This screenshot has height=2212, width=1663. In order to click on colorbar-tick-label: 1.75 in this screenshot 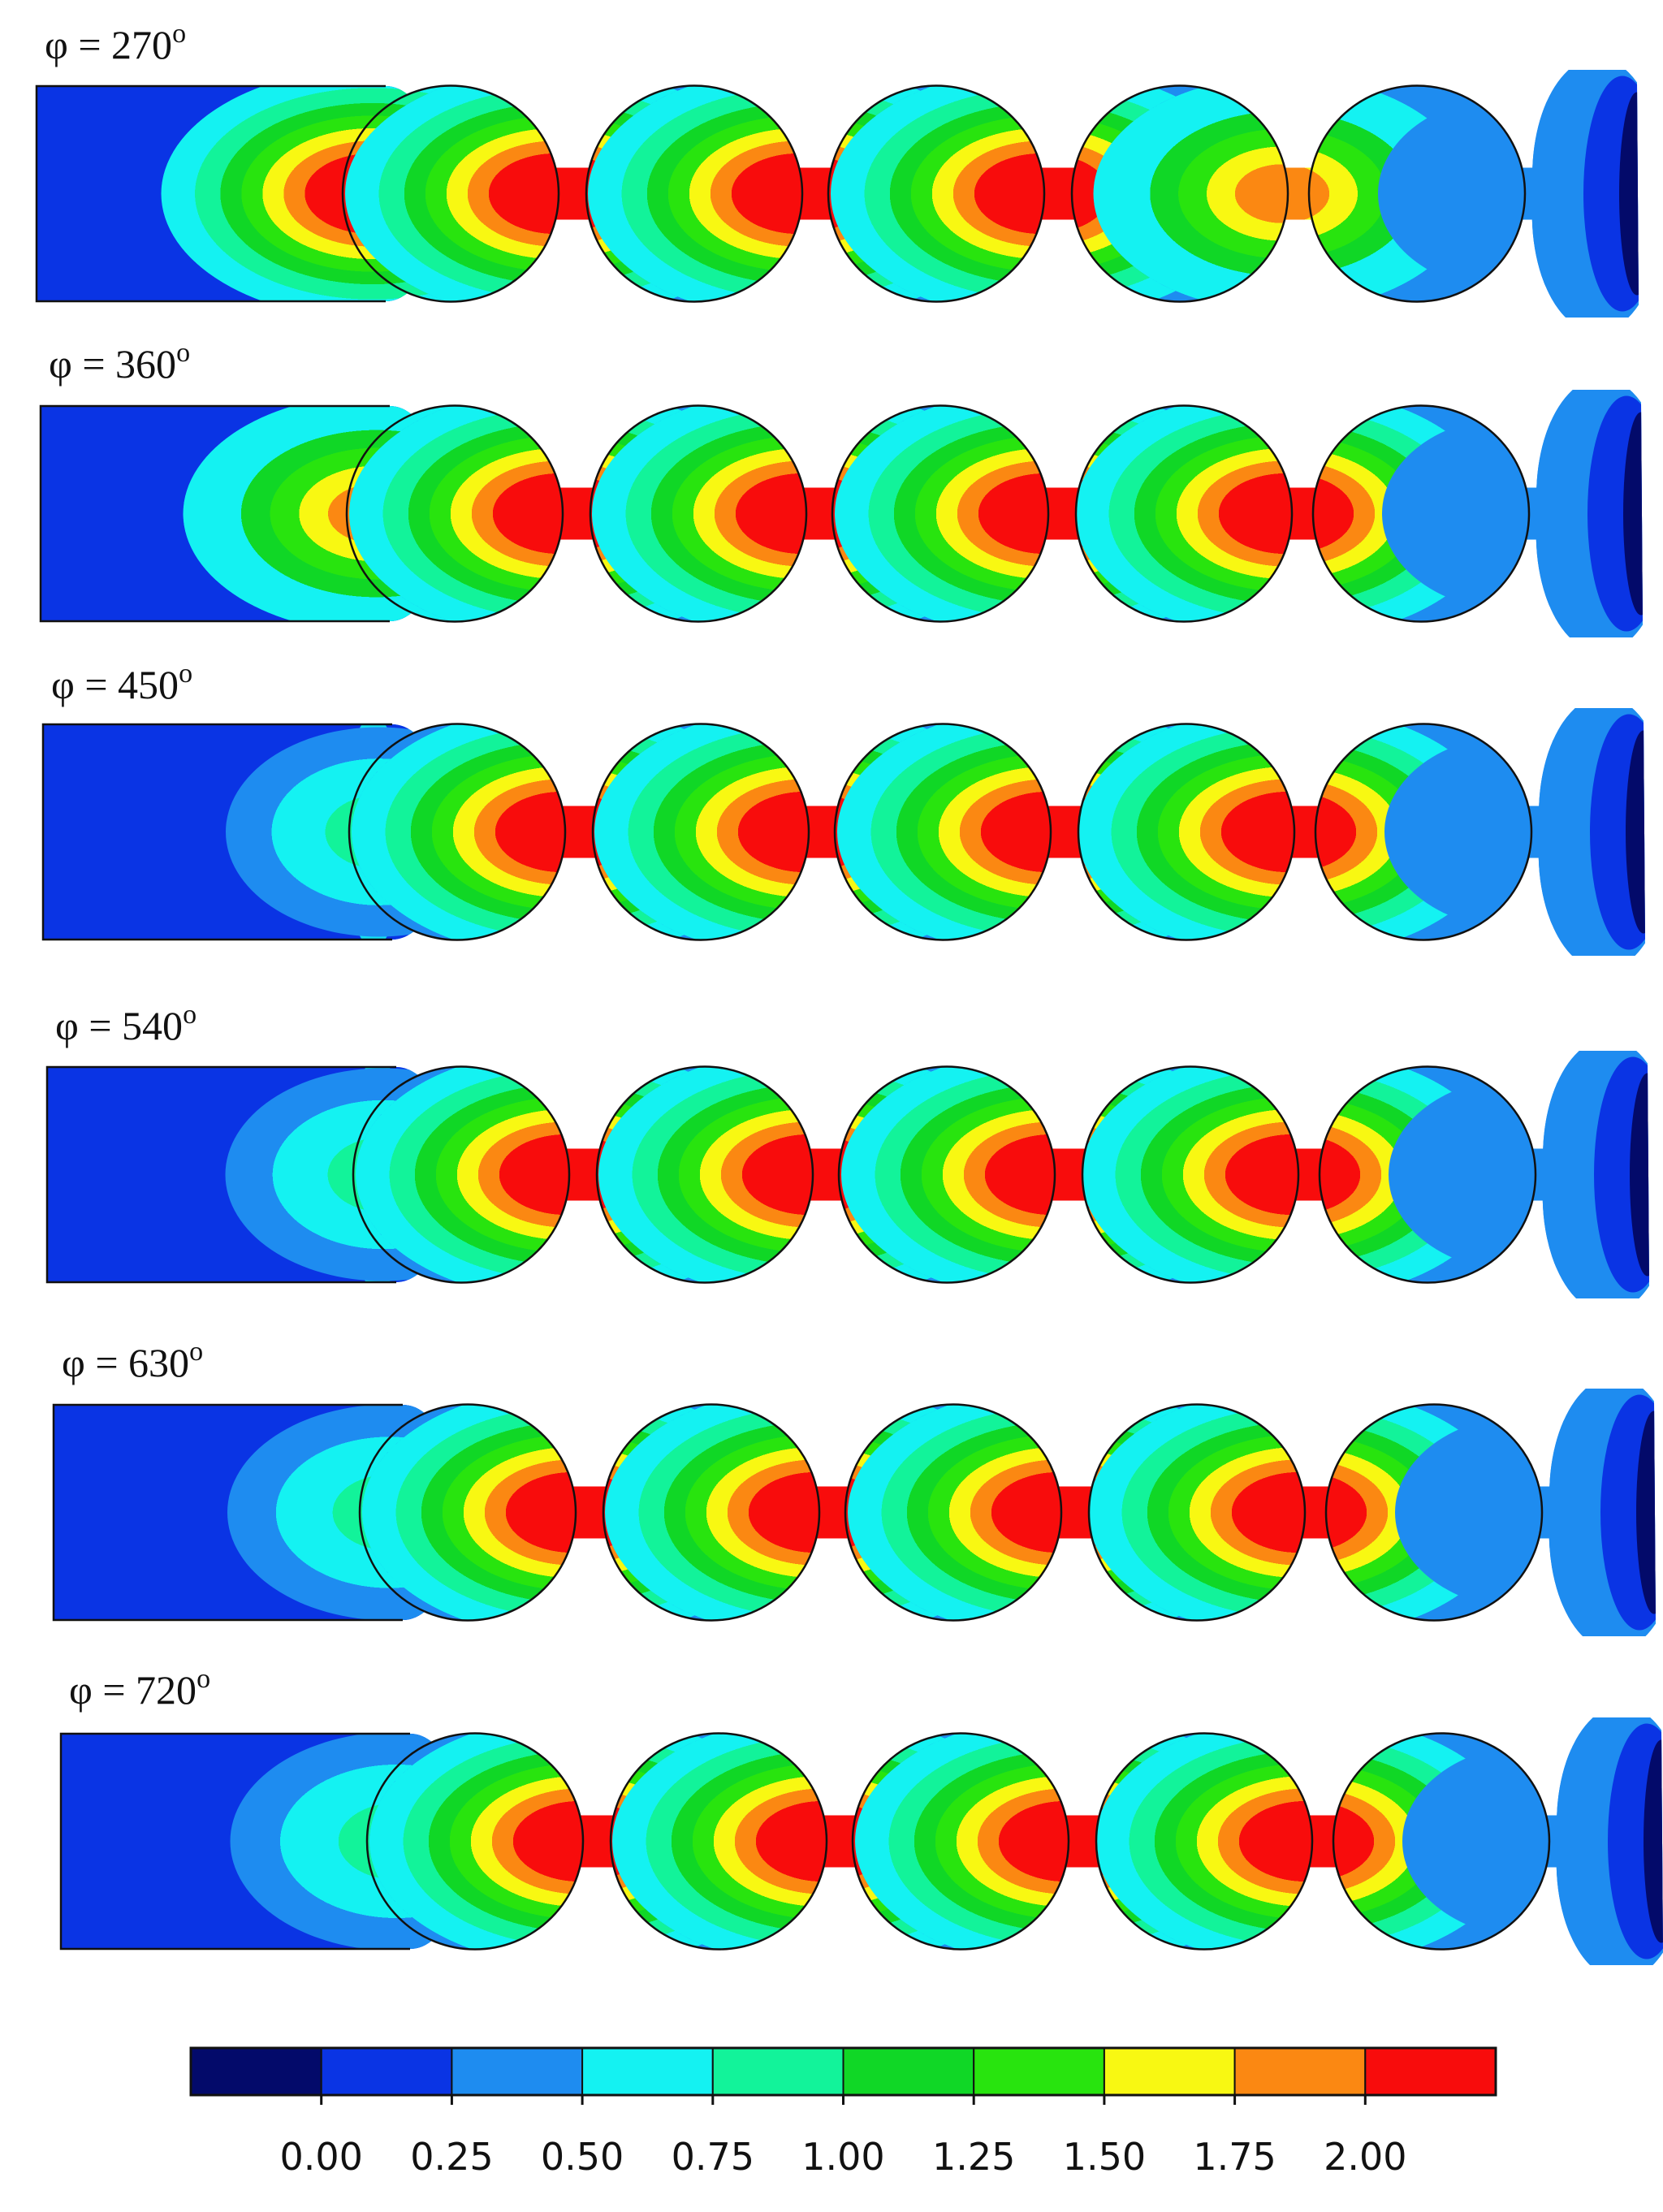, I will do `click(1234, 2157)`.